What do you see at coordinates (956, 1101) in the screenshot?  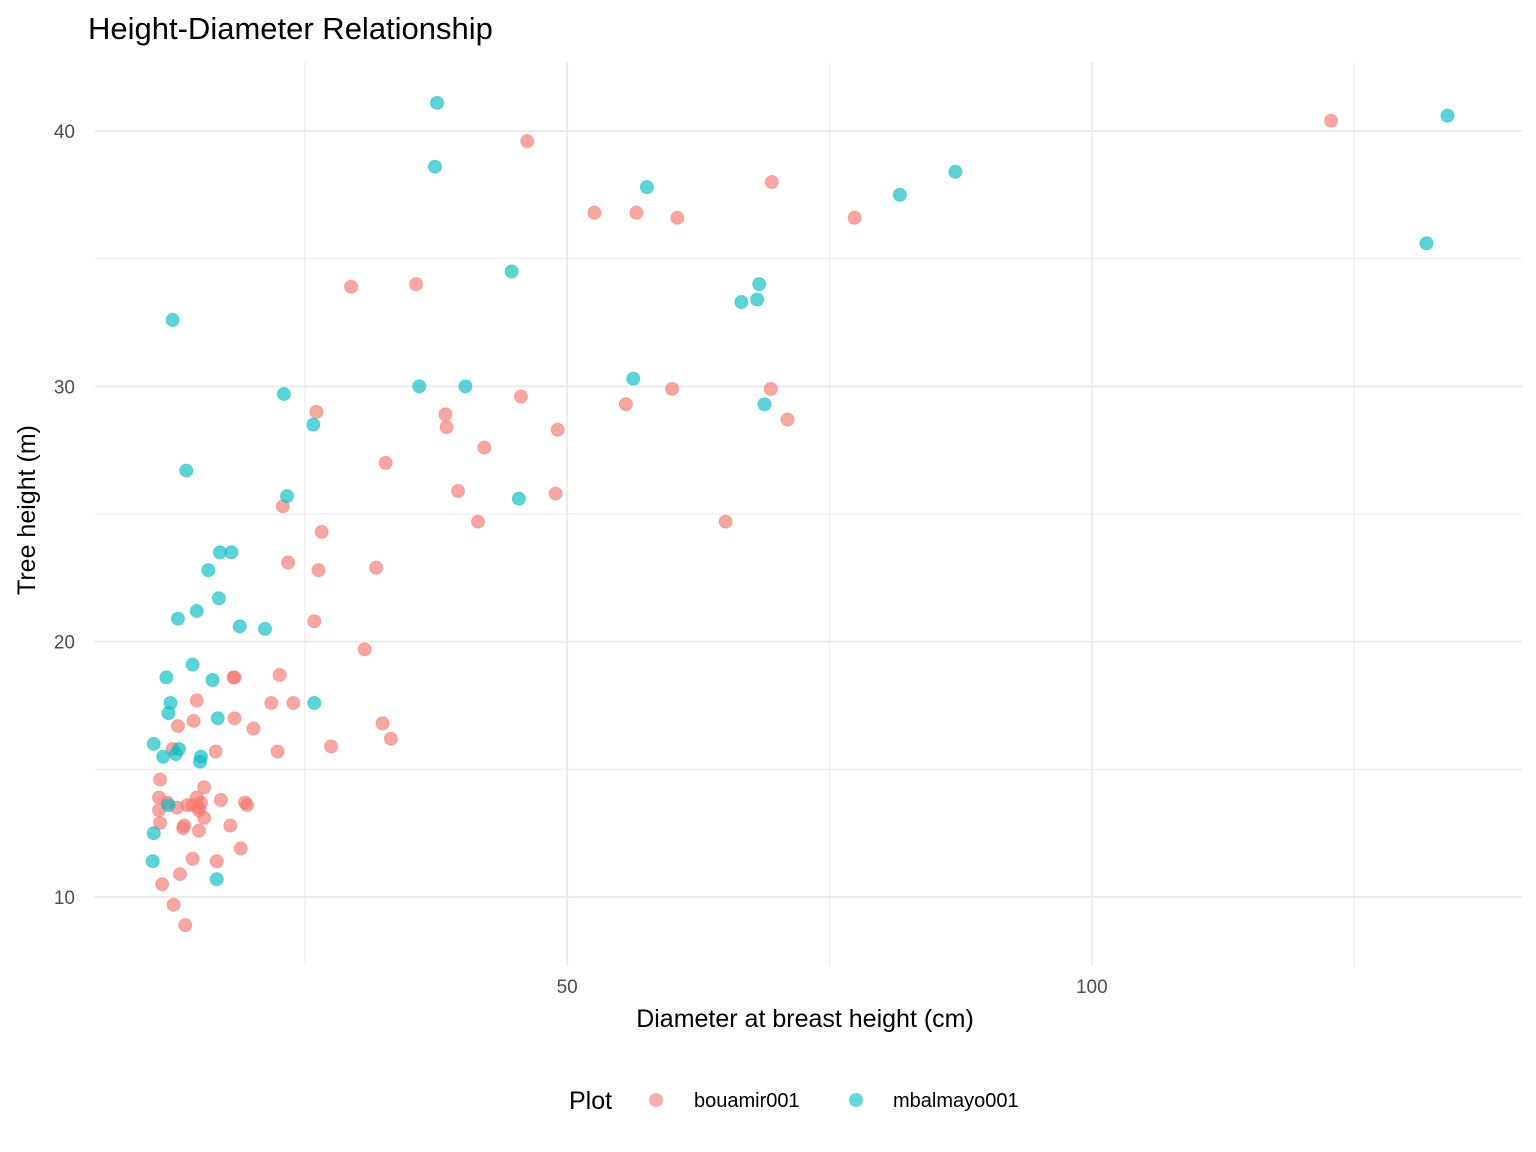 I see `legend-label-mbalmayo001: mbalmayo001` at bounding box center [956, 1101].